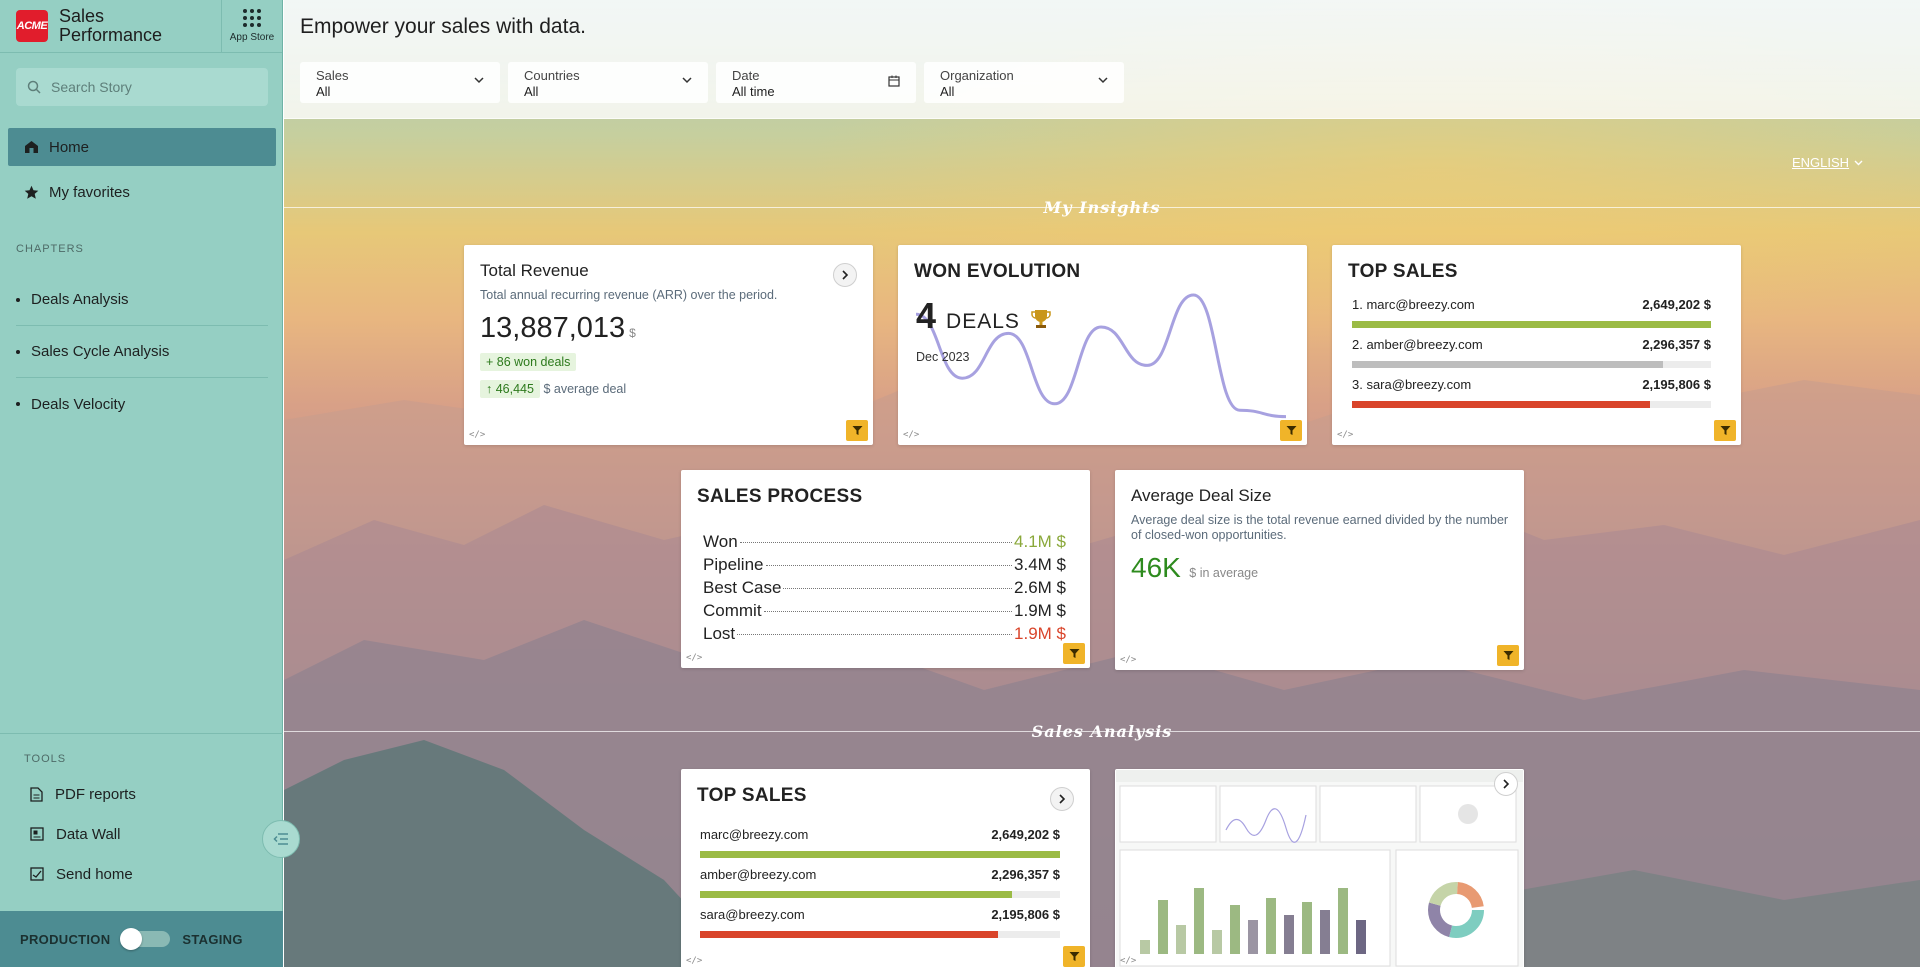  What do you see at coordinates (534, 270) in the screenshot?
I see `card-title: Total Revenue` at bounding box center [534, 270].